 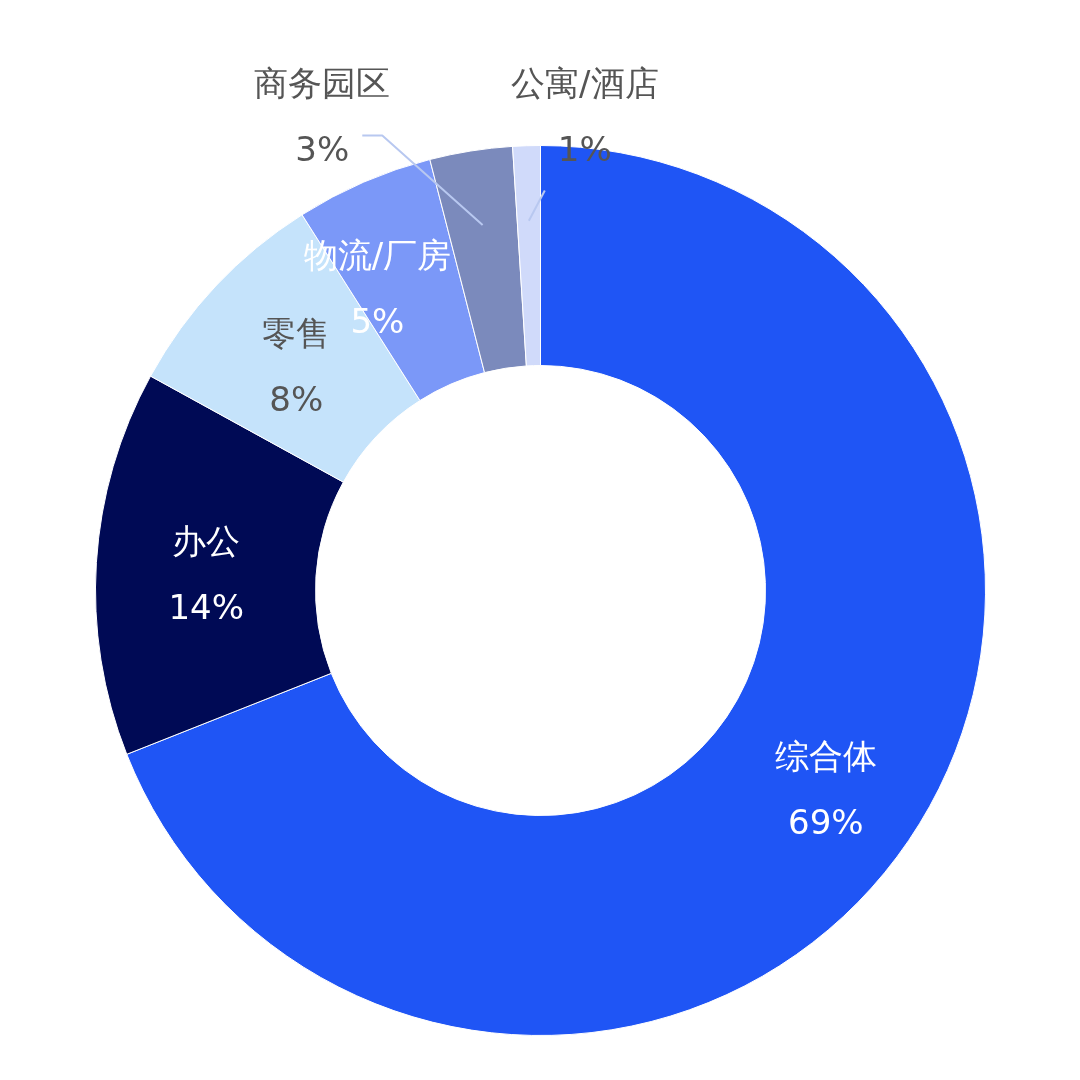 I want to click on slice-label: 办公, so click(x=206, y=541).